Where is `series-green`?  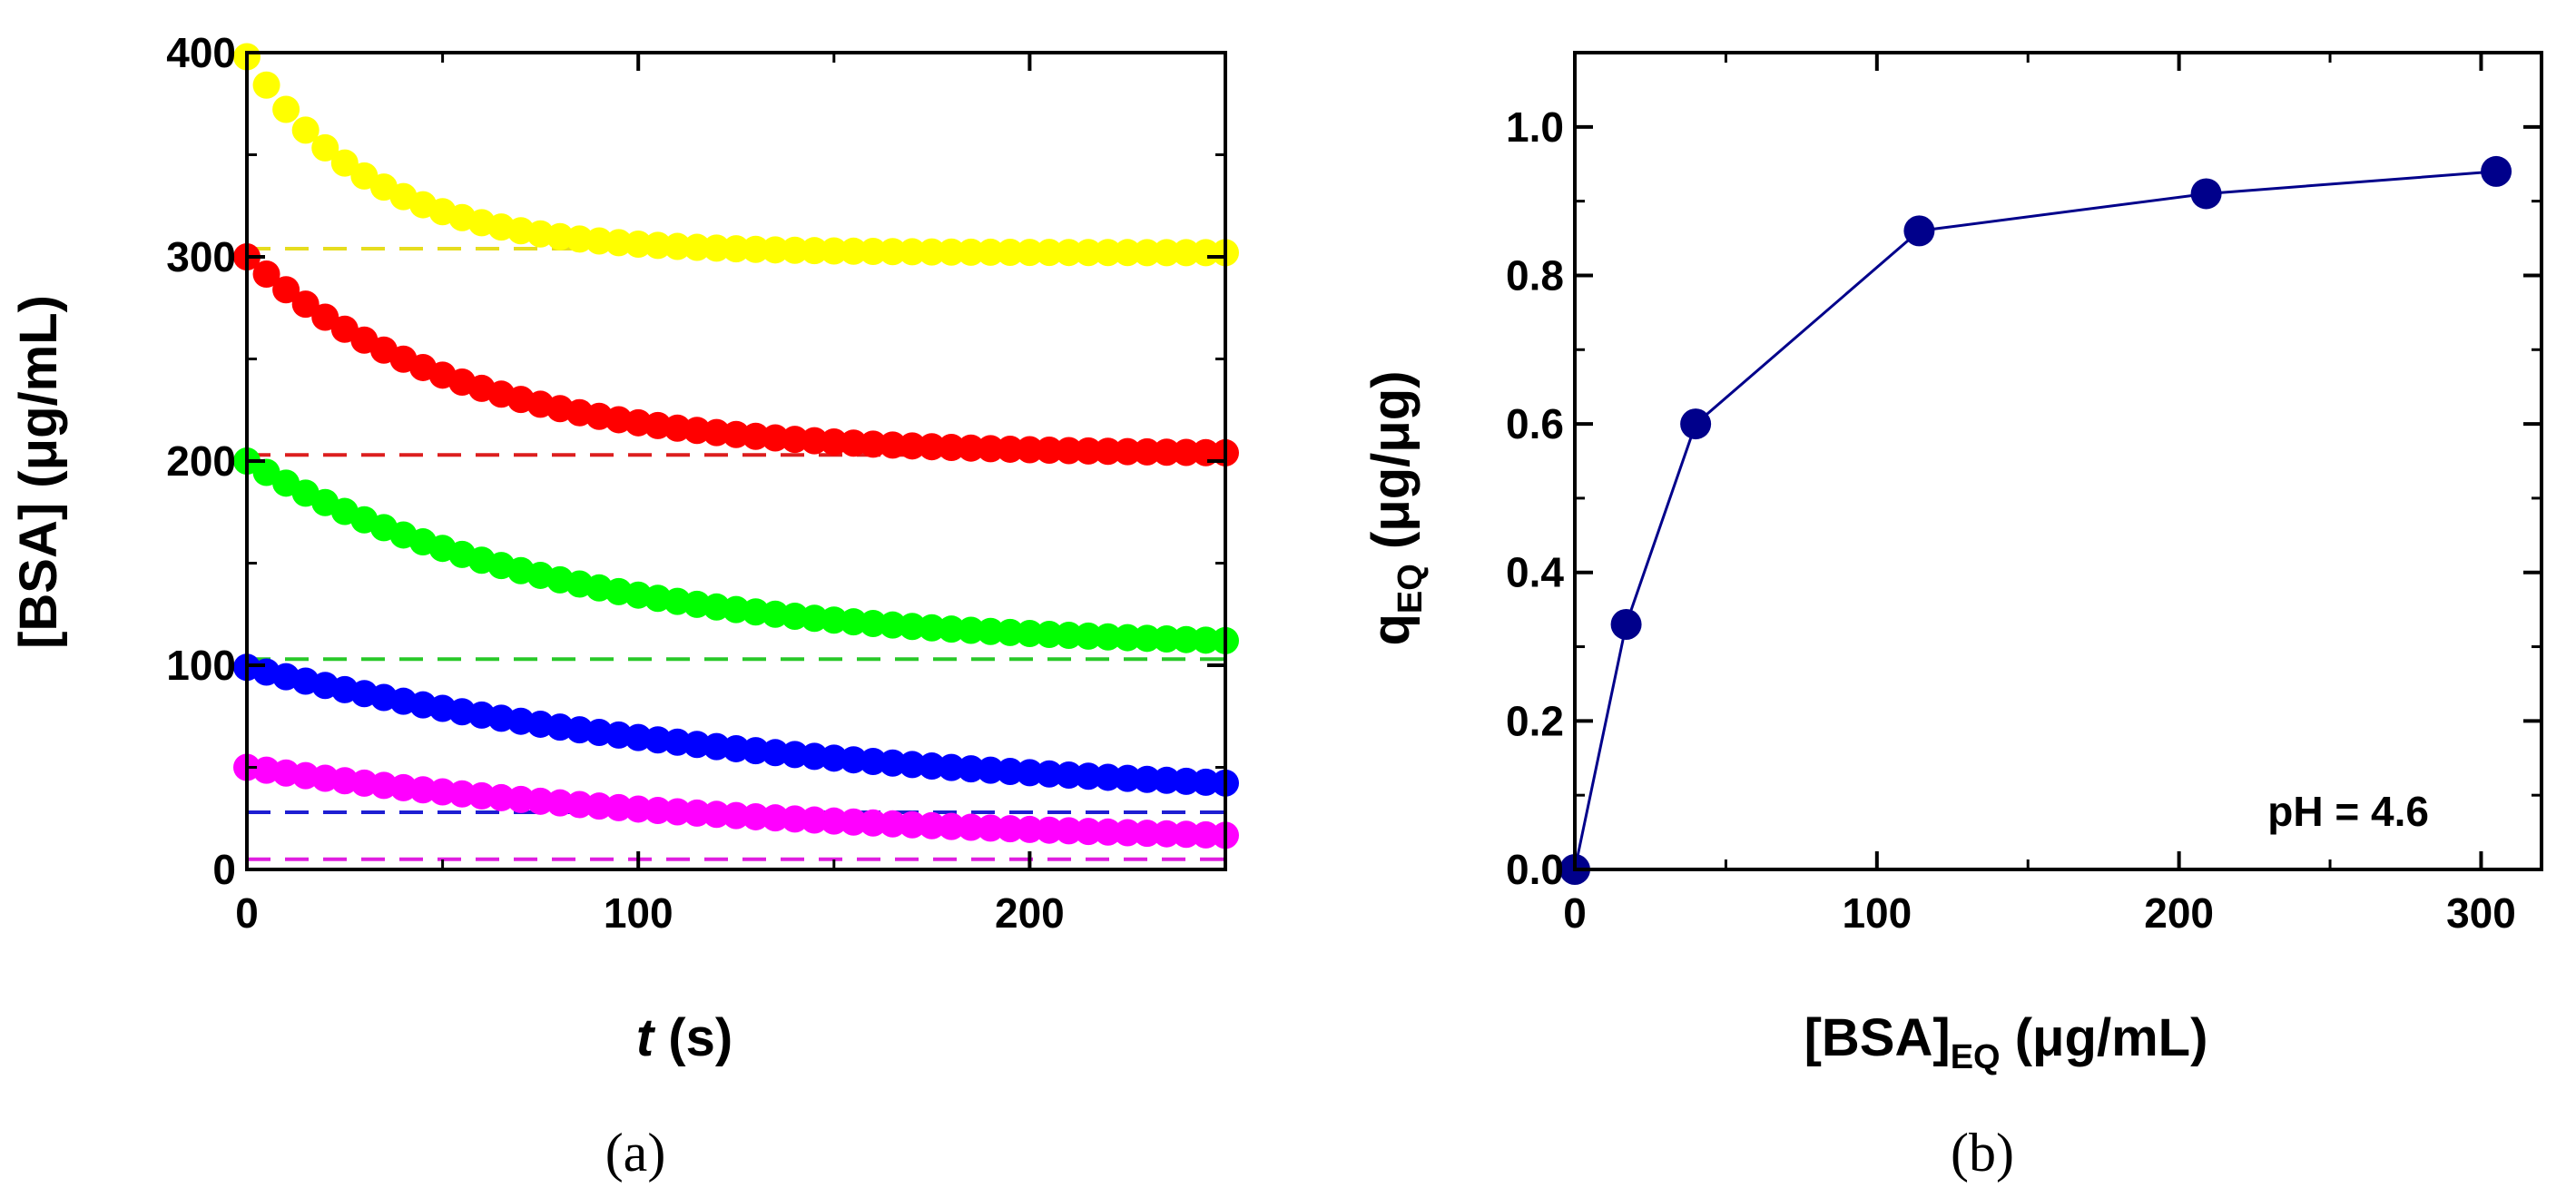 series-green is located at coordinates (736, 551).